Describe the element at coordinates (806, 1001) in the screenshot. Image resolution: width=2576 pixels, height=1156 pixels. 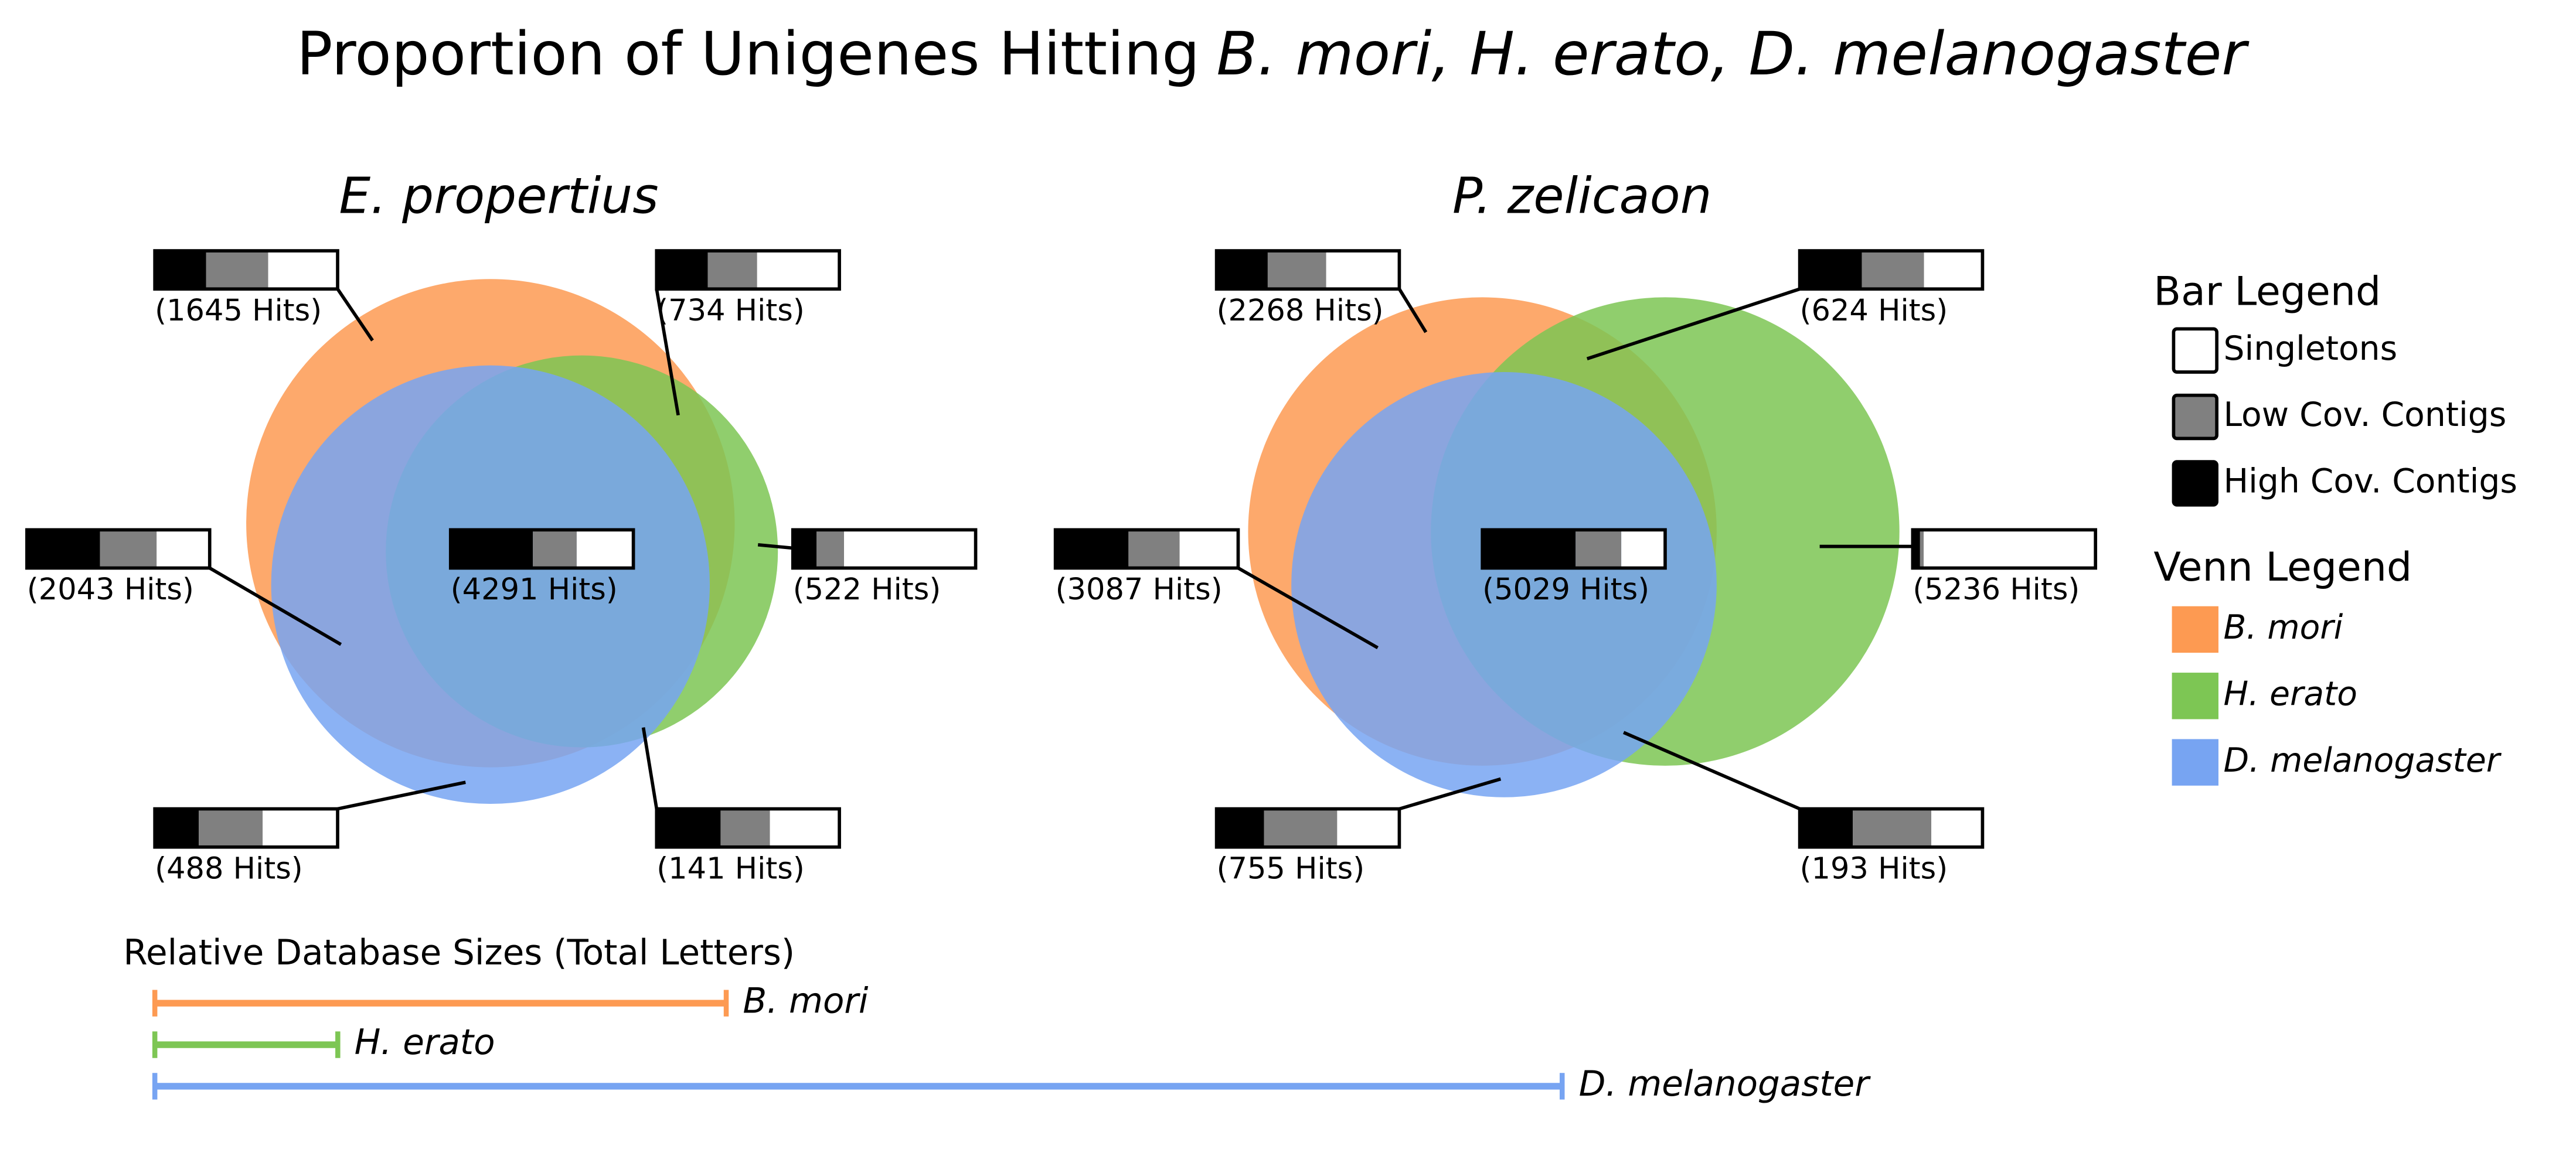
I see `database-label: B. mori` at that location.